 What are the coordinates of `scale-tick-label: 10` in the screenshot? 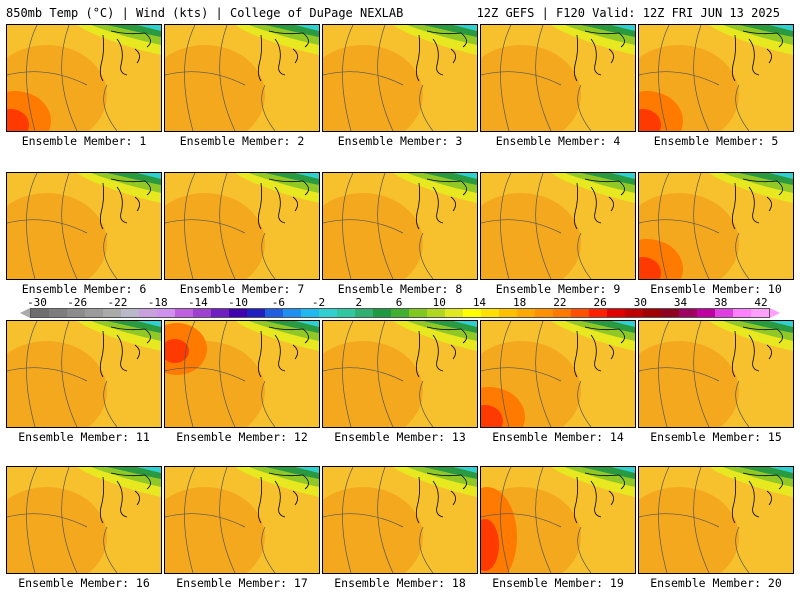 It's located at (439, 302).